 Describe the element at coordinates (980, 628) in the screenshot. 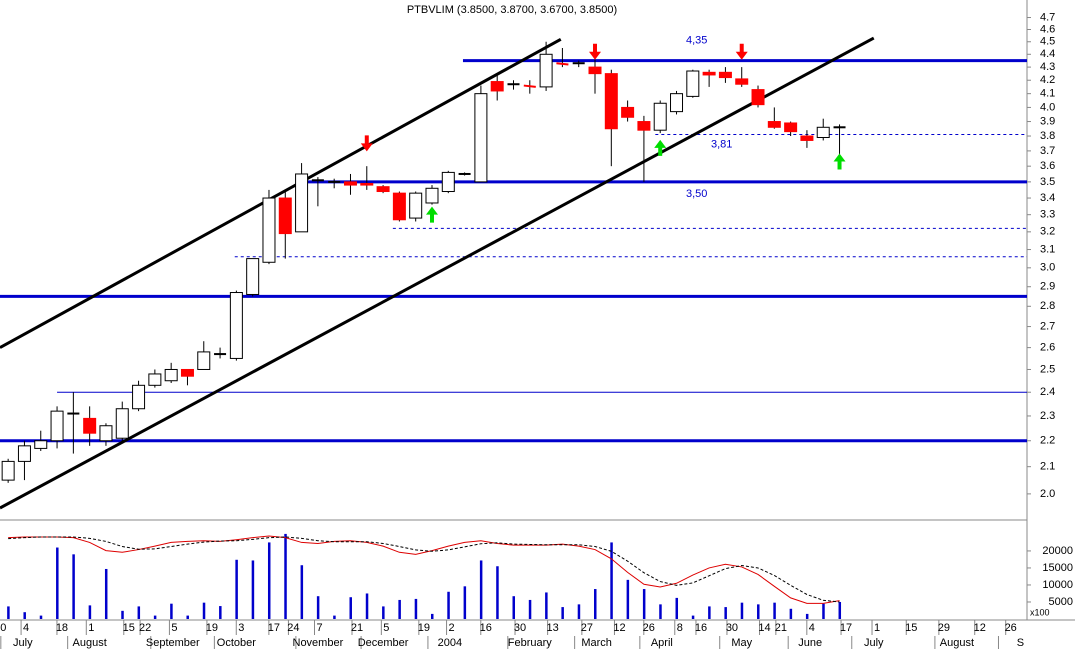

I see `x-tick-label: 12` at that location.